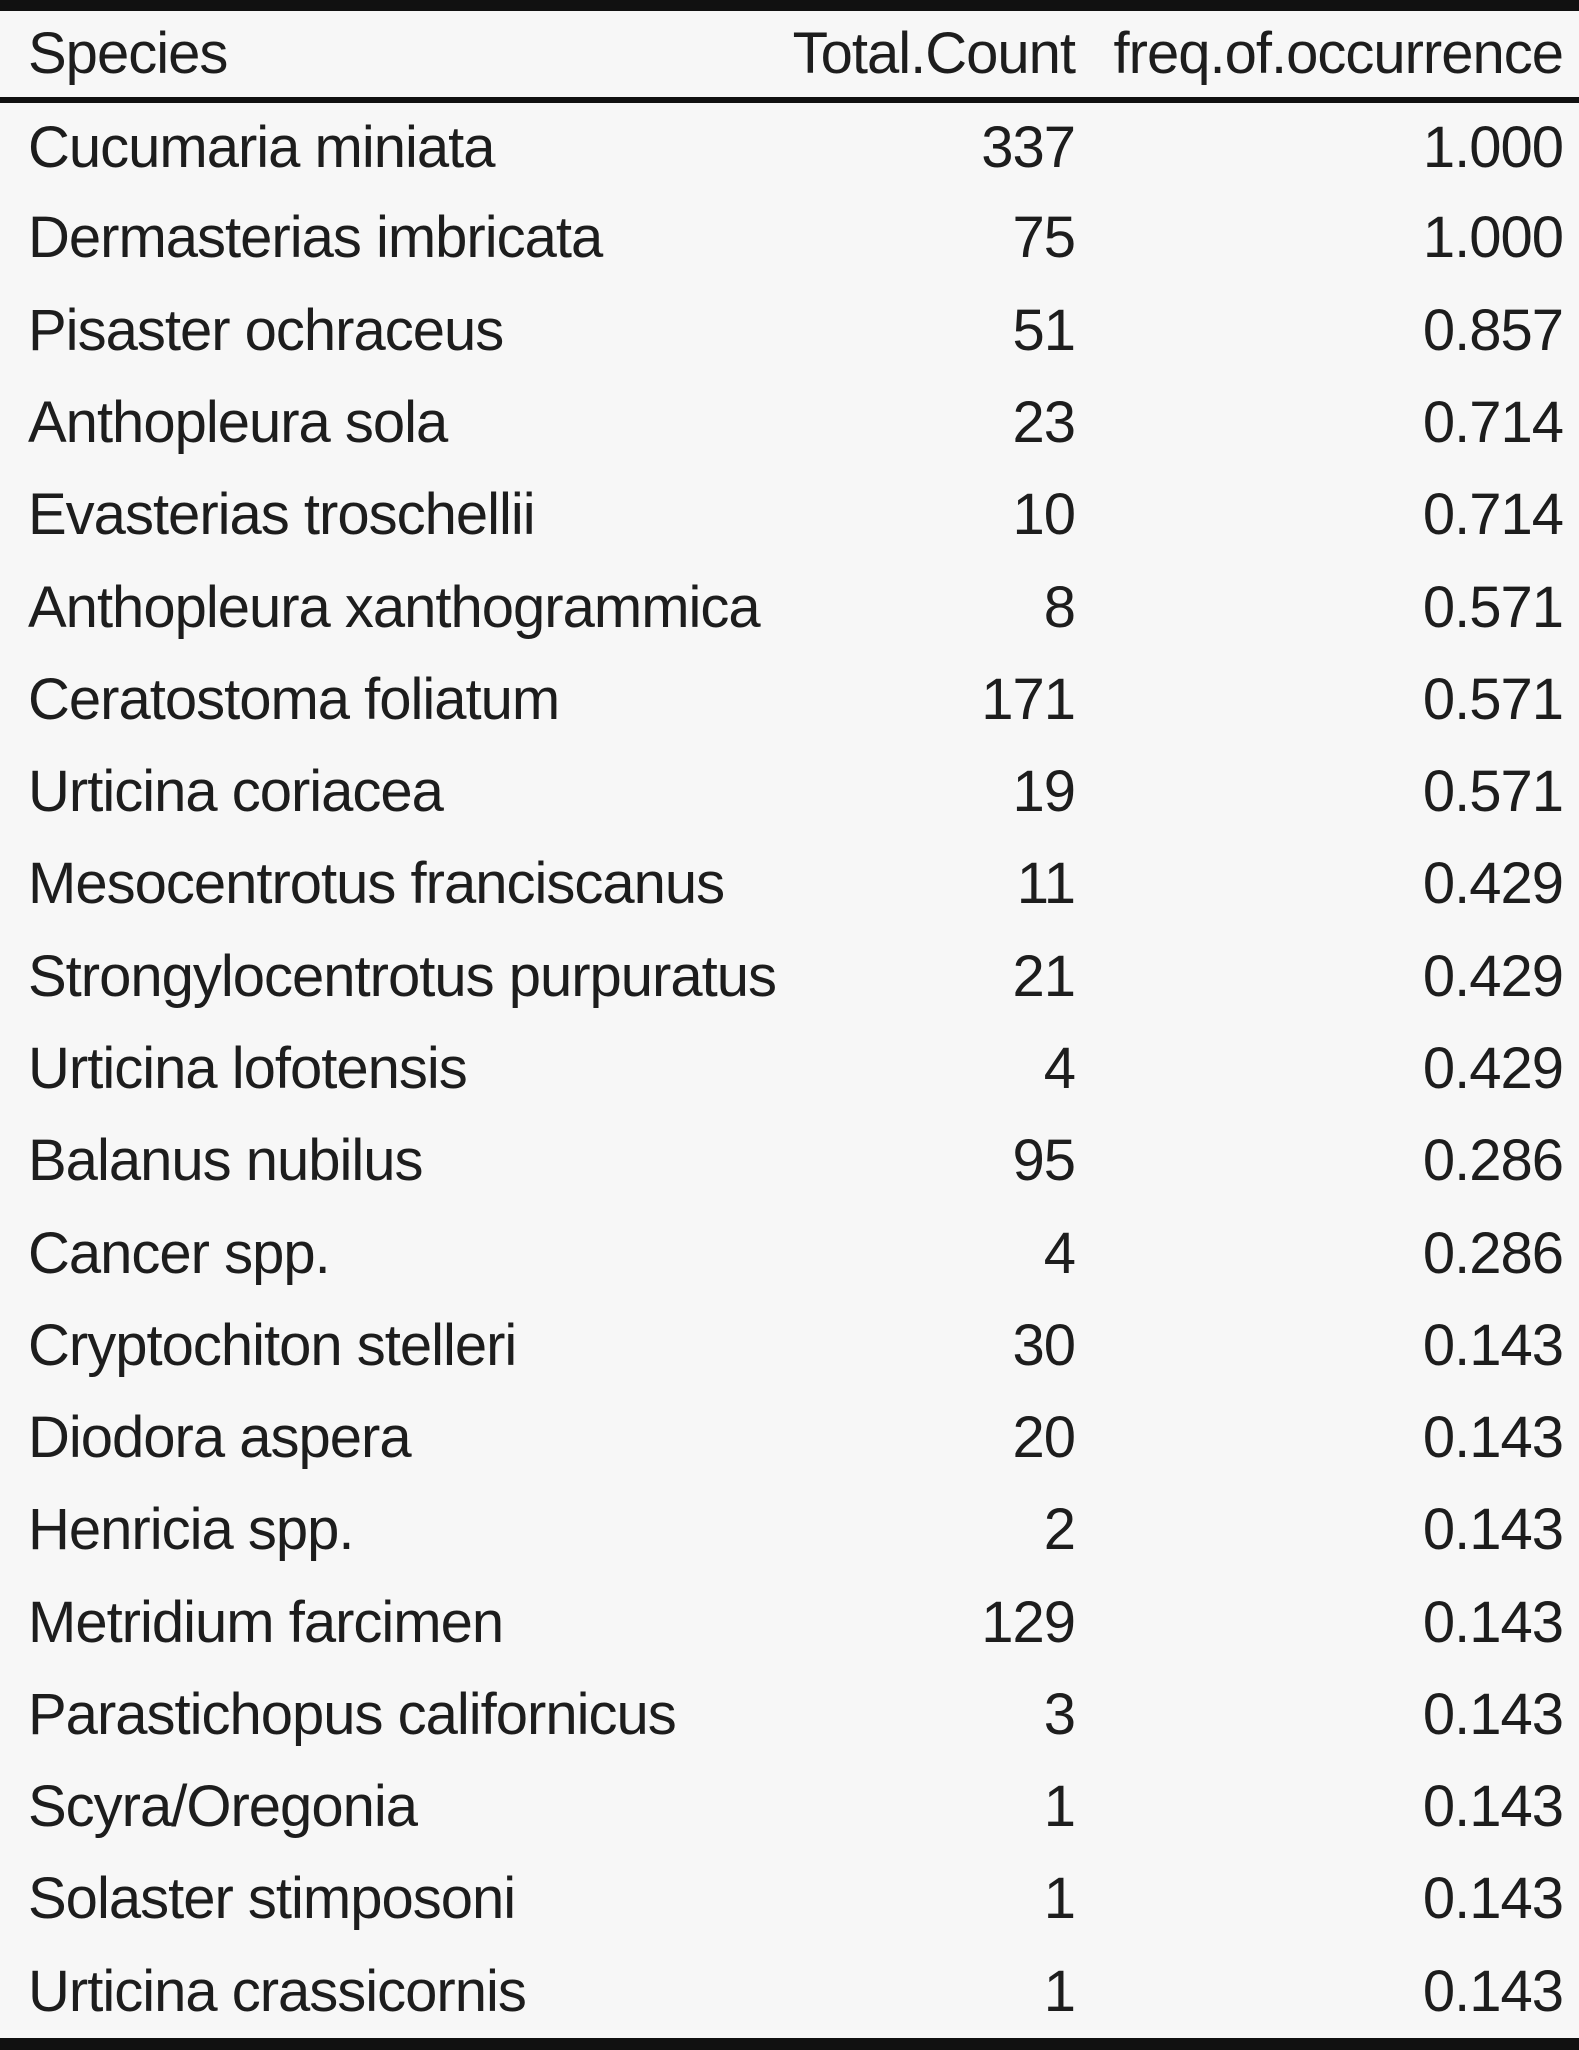 The width and height of the screenshot is (1579, 2050). What do you see at coordinates (789, 884) in the screenshot?
I see `table-row: Mesocentrotus franciscanus 11 0.429` at bounding box center [789, 884].